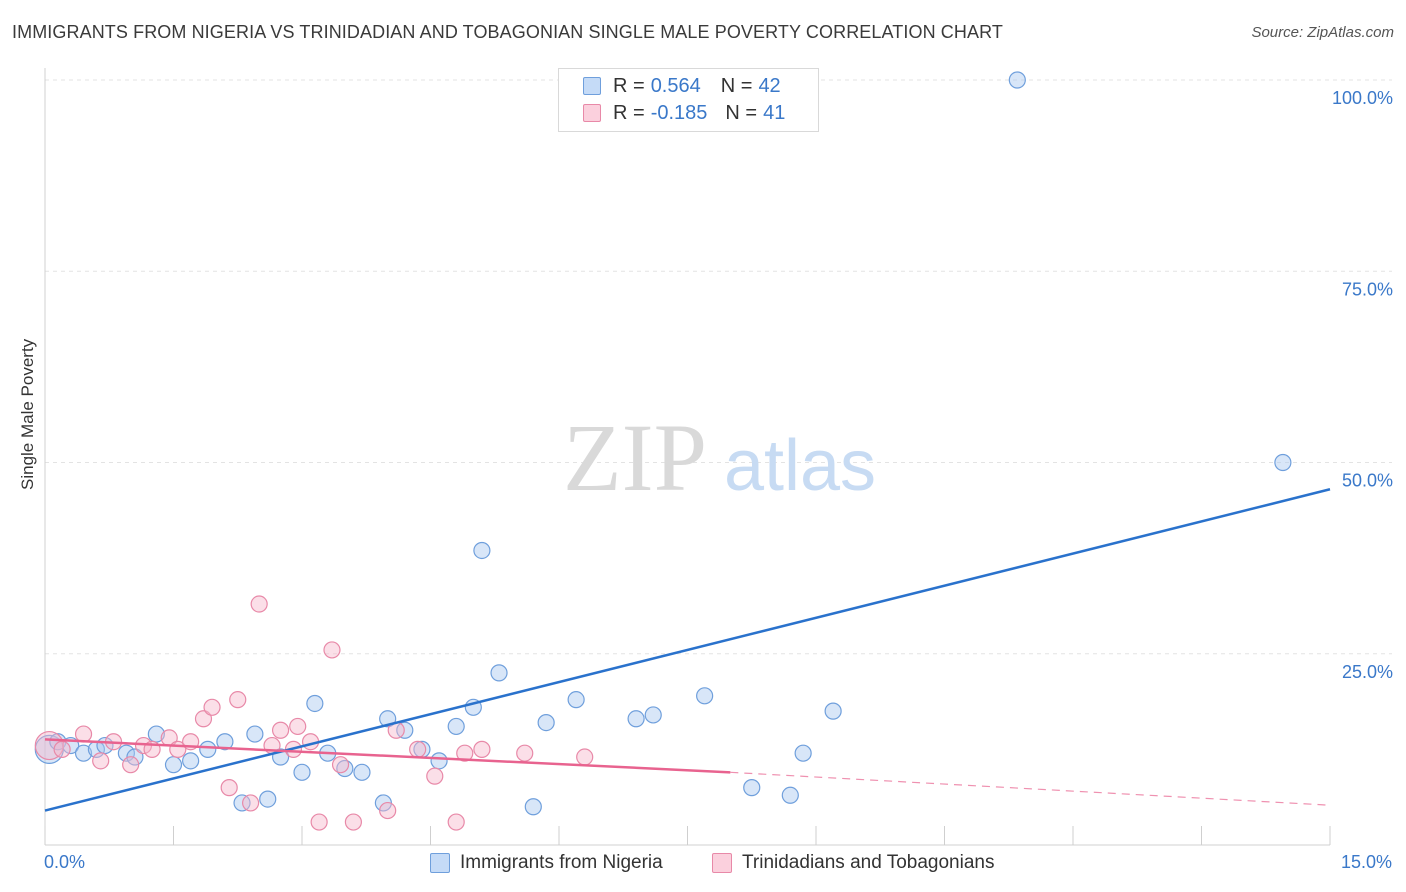 The width and height of the screenshot is (1406, 892). I want to click on source-label: Source: ZipAtlas.com, so click(1322, 32).